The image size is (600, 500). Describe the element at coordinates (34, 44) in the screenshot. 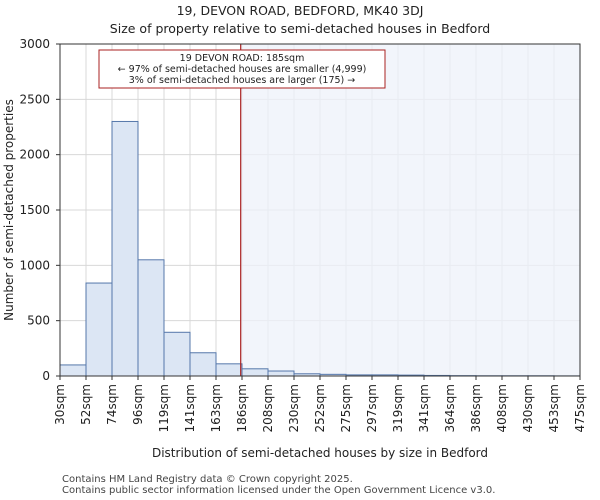

I see `y-tick-label: 3000` at that location.